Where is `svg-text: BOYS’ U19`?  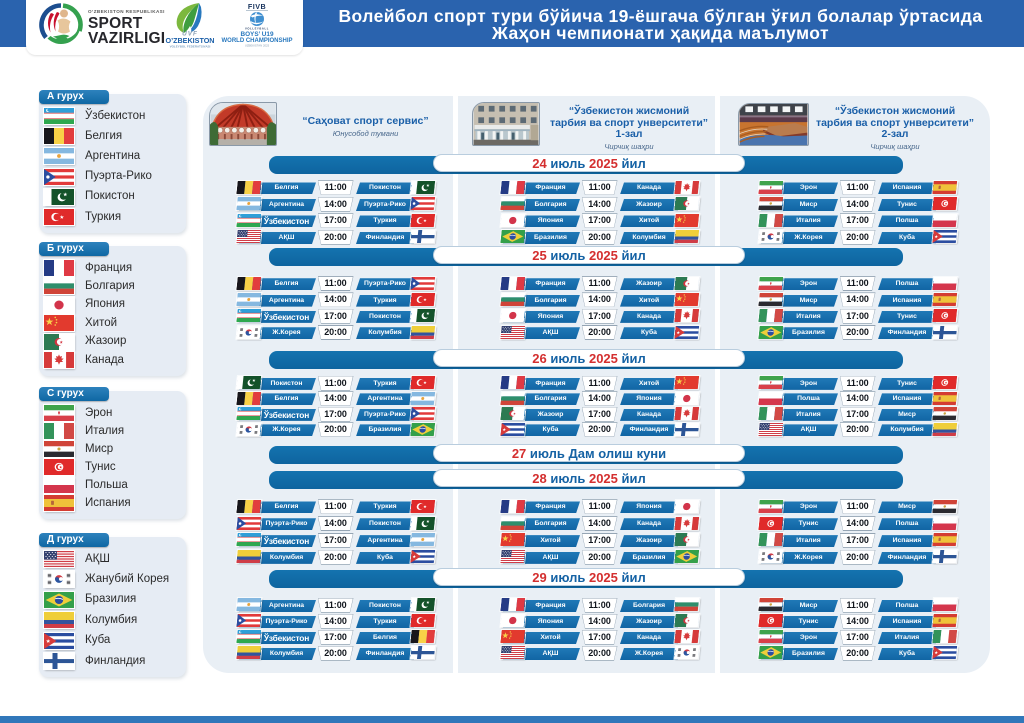 svg-text: BOYS’ U19 is located at coordinates (256, 34).